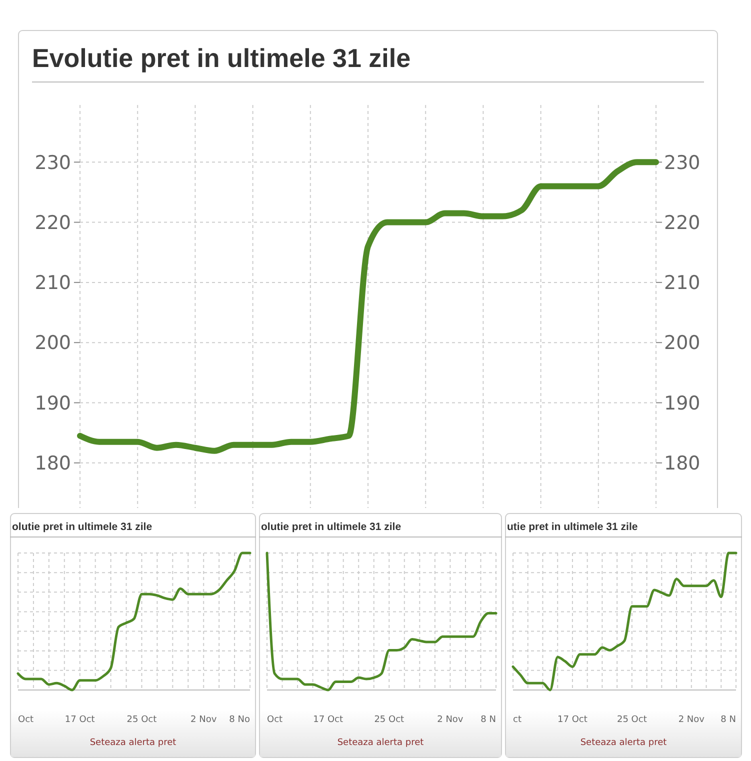  What do you see at coordinates (682, 343) in the screenshot?
I see `y2-tick-label: 200` at bounding box center [682, 343].